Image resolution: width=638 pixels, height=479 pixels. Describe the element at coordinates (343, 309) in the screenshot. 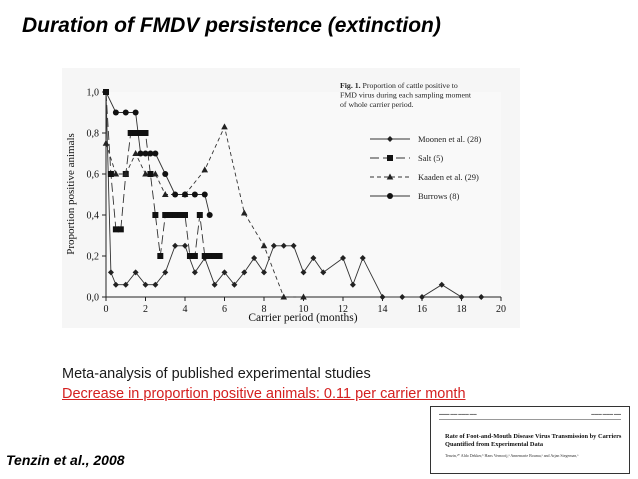

I see `x-tick-label: 12` at that location.